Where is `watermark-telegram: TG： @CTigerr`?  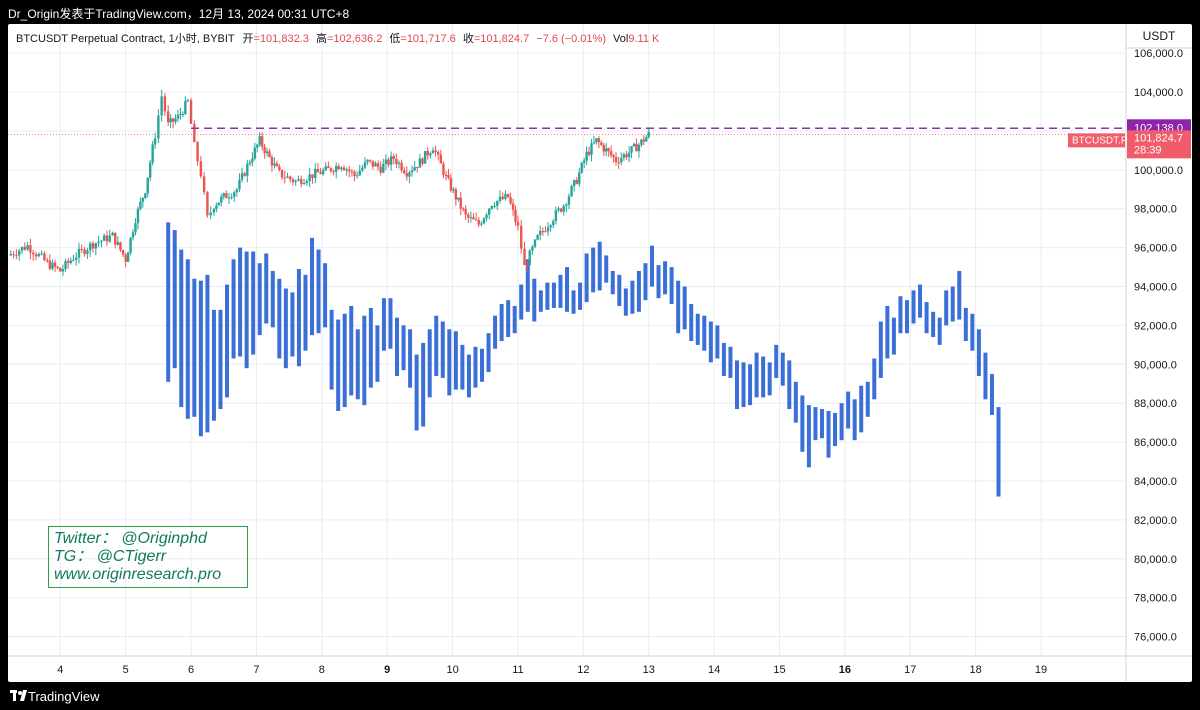 watermark-telegram: TG： @CTigerr is located at coordinates (110, 556).